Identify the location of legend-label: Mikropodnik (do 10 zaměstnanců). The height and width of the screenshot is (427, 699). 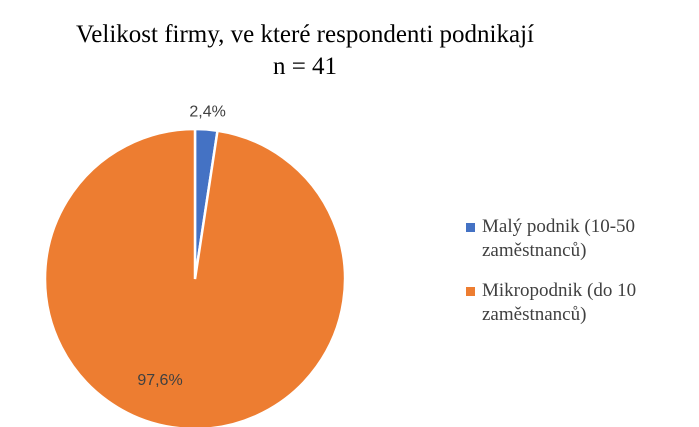
(559, 302).